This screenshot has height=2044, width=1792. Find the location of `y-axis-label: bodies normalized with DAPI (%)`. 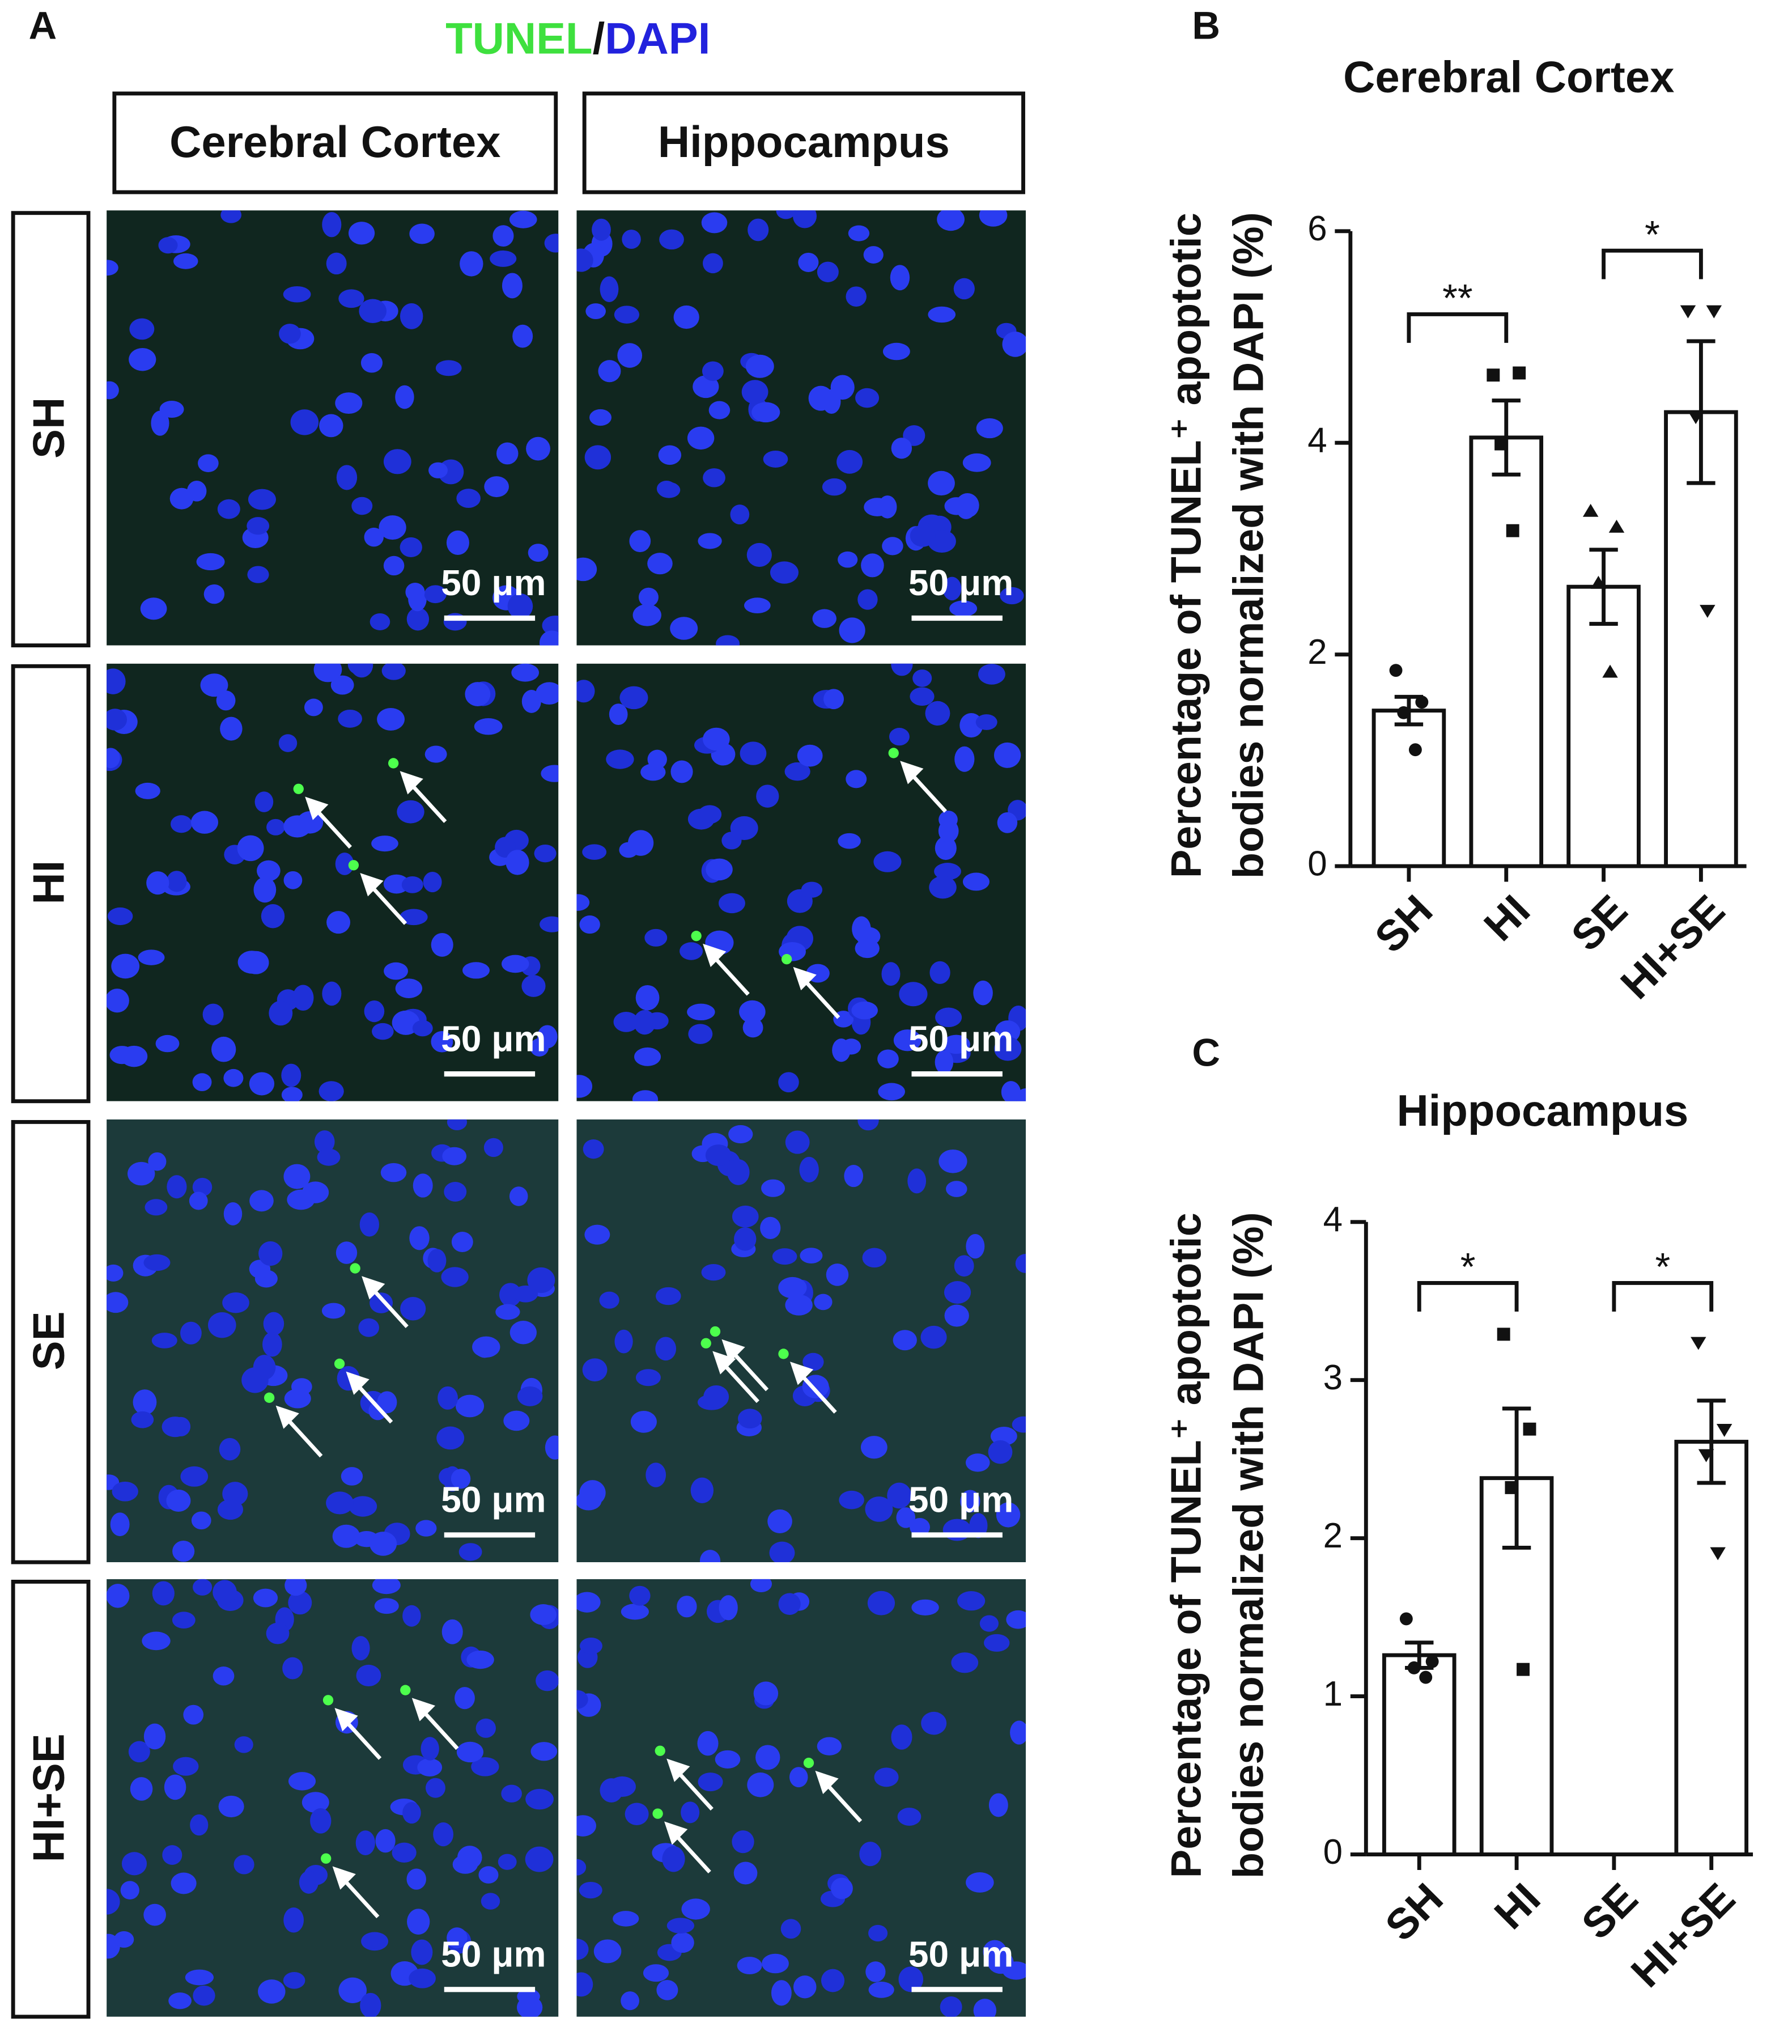

y-axis-label: bodies normalized with DAPI (%) is located at coordinates (1249, 1545).